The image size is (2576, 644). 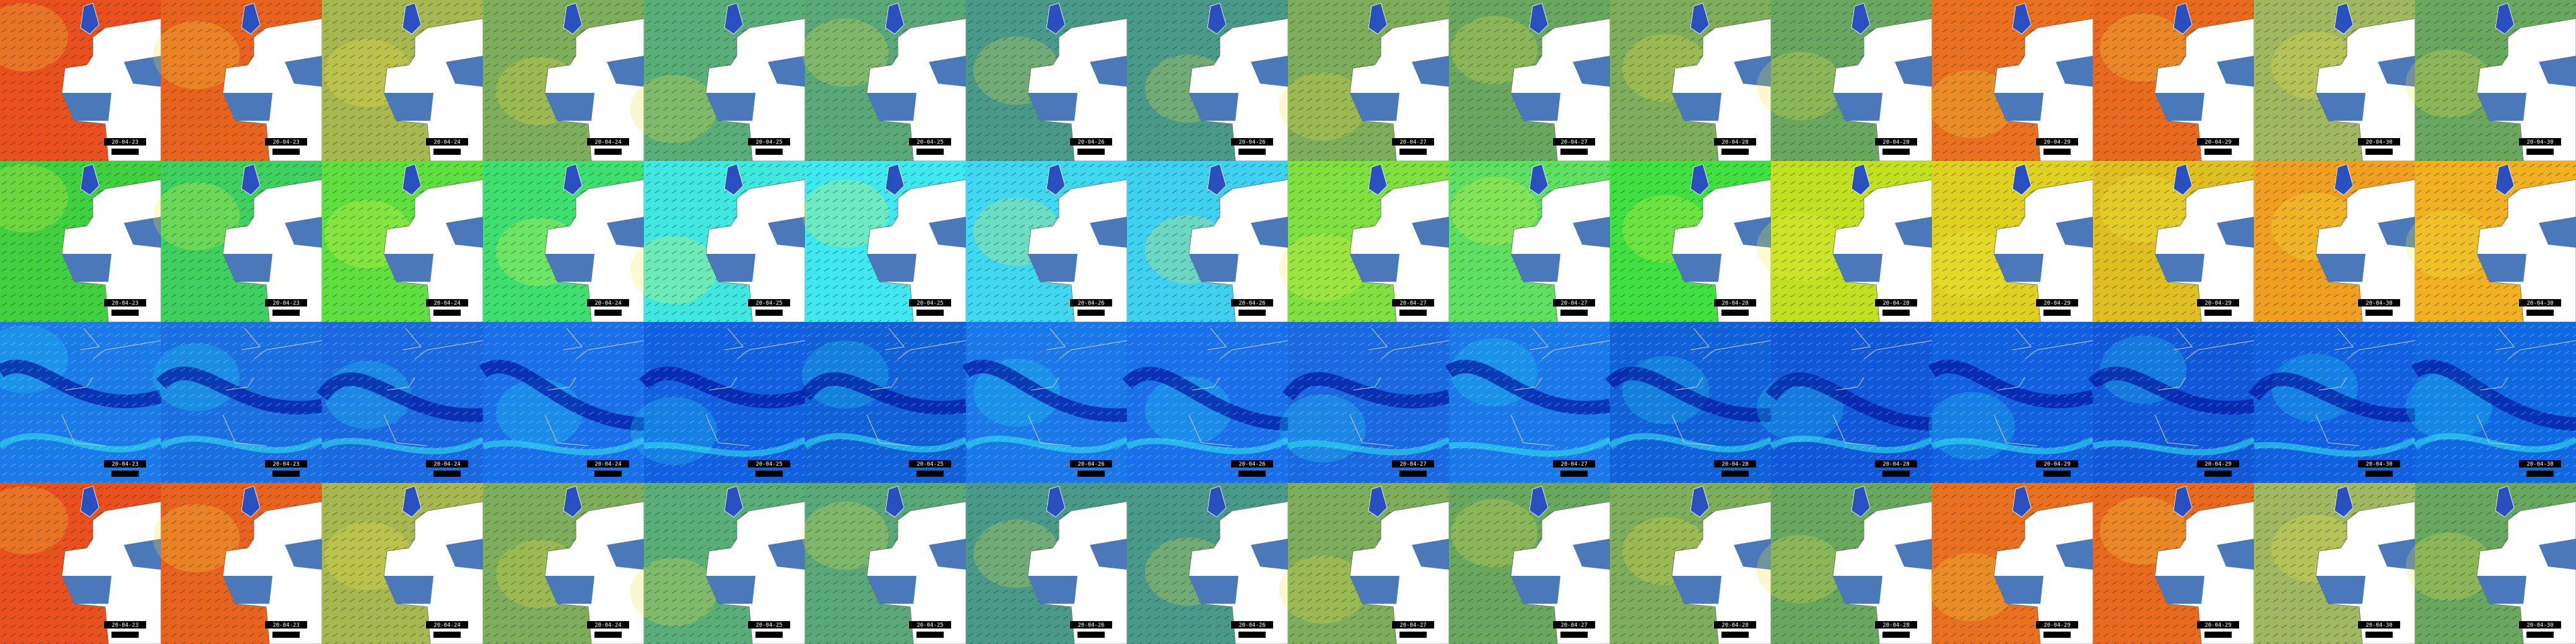 I want to click on map-tile: 20-04-24, so click(x=403, y=563).